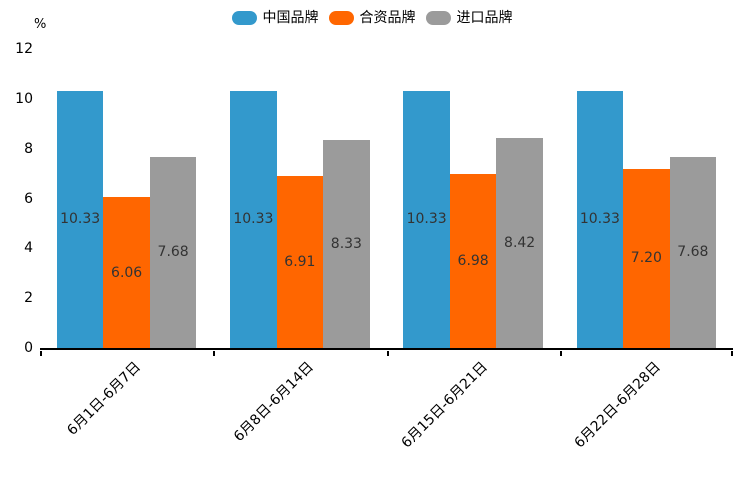 This screenshot has height=496, width=744. What do you see at coordinates (484, 18) in the screenshot?
I see `legend-label: 进口品牌` at bounding box center [484, 18].